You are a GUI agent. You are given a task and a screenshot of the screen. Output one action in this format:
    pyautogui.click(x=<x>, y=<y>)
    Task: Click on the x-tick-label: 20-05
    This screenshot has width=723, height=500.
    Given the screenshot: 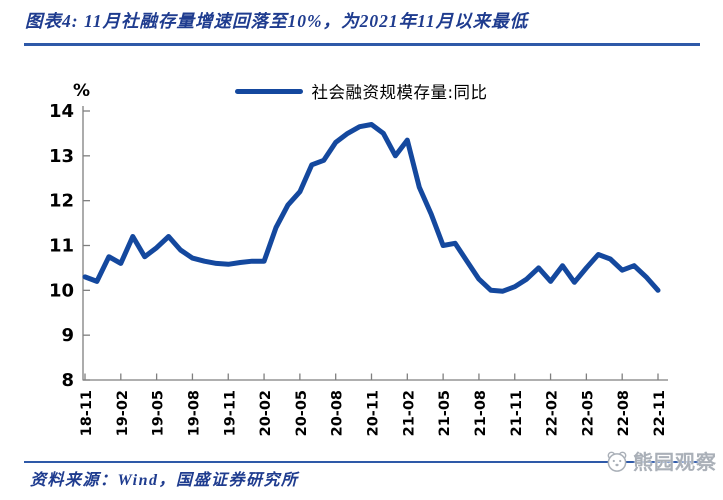 What is the action you would take?
    pyautogui.click(x=302, y=413)
    